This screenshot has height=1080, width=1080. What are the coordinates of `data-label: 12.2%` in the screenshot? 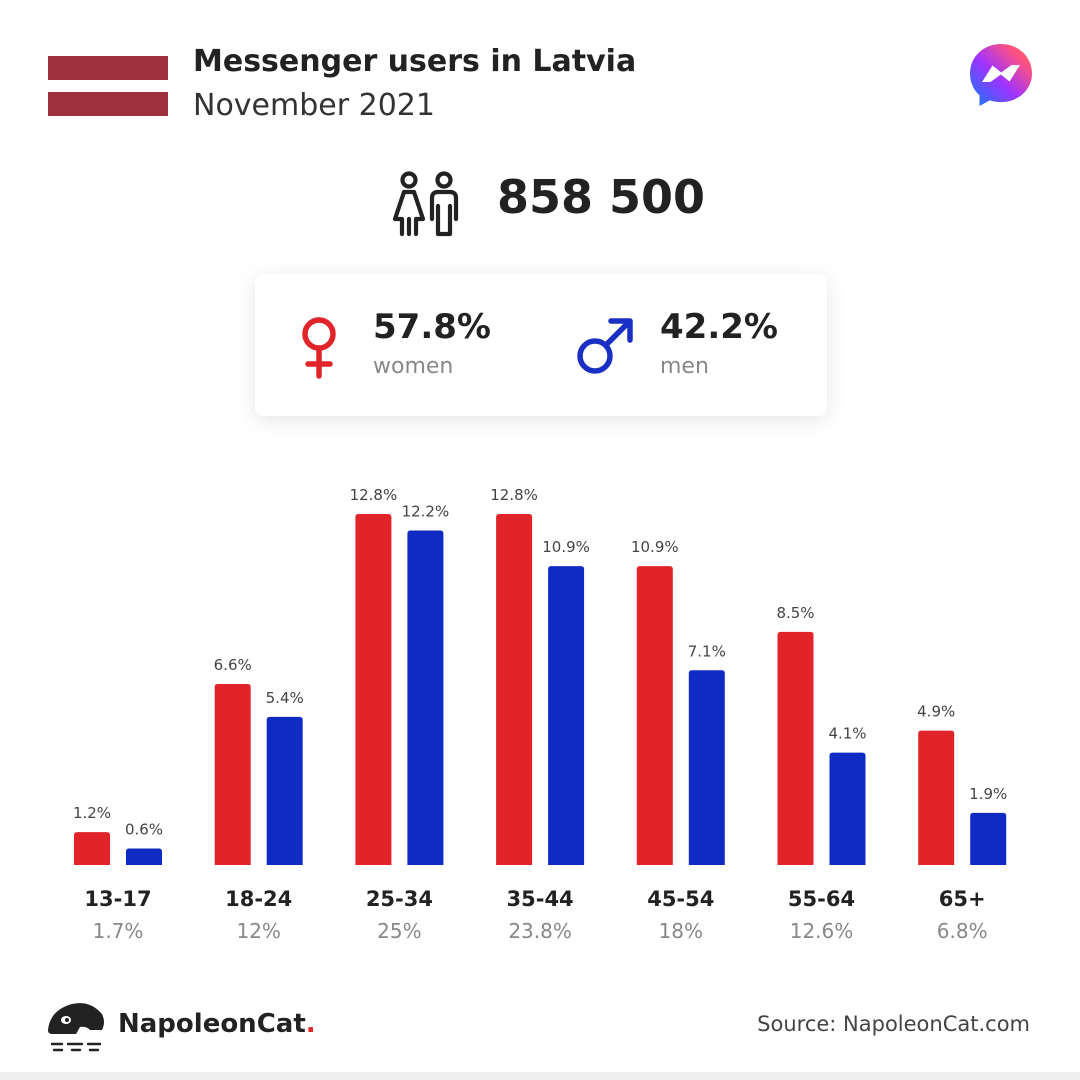 It's located at (426, 511).